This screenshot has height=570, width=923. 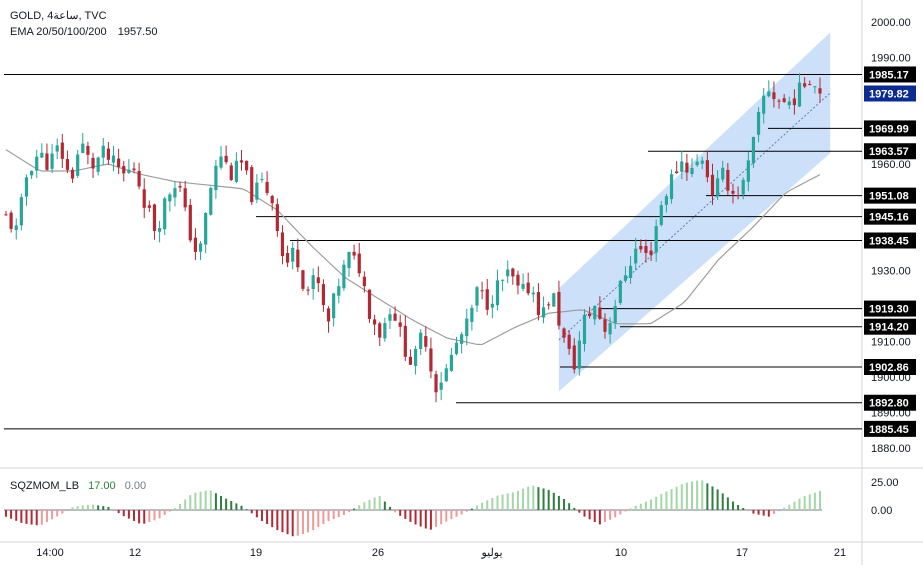 I want to click on y-tick-label: 2000.00, so click(x=891, y=23).